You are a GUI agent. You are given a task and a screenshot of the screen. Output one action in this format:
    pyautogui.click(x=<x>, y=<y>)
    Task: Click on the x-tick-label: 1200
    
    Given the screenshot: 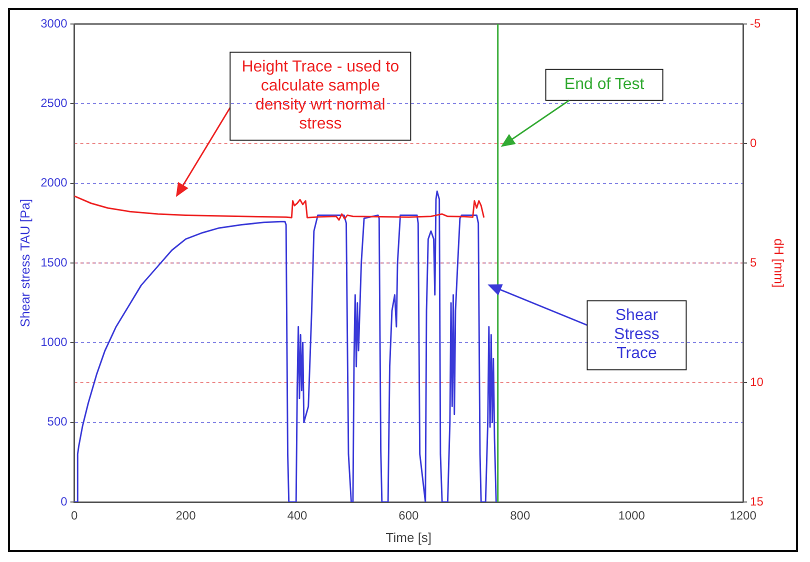 What is the action you would take?
    pyautogui.click(x=743, y=515)
    